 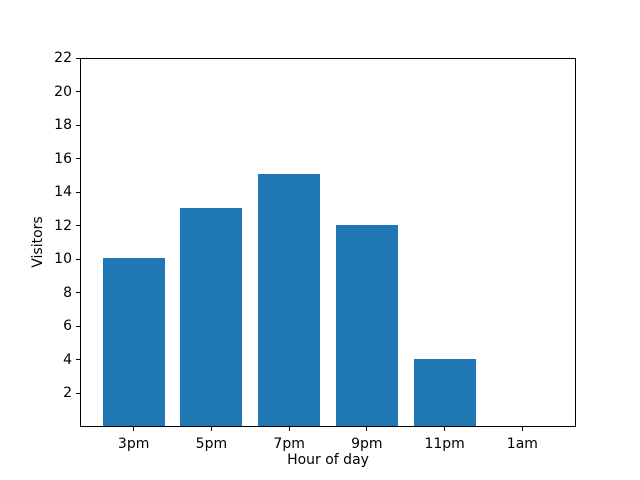 I want to click on y-tick-label: 22, so click(x=63, y=58).